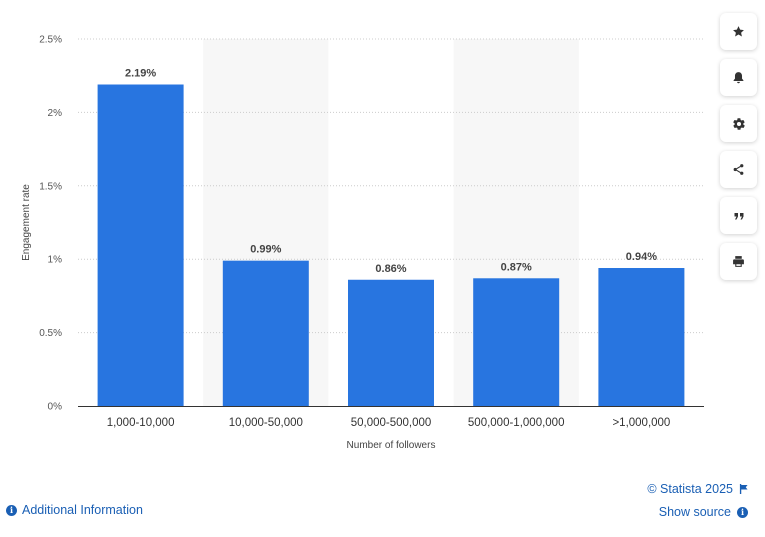 This screenshot has width=765, height=537. Describe the element at coordinates (55, 260) in the screenshot. I see `y-tick-label: 1%` at that location.